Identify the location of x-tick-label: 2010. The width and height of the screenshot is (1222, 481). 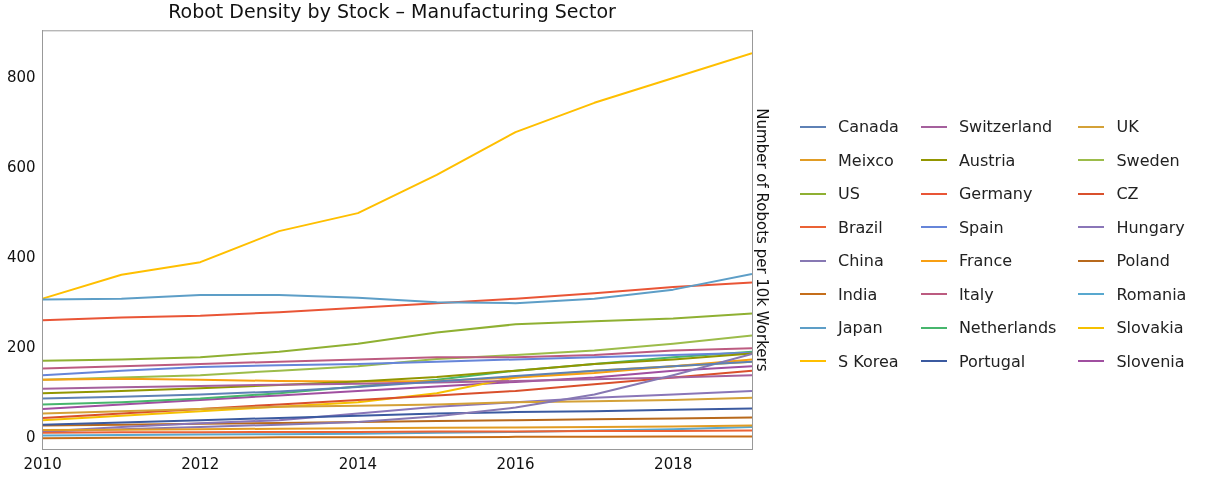
(42, 463).